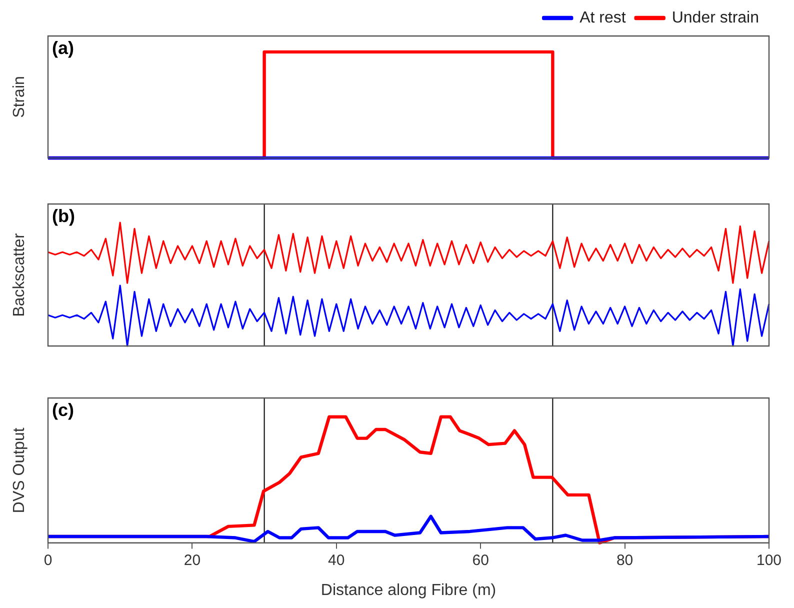 Image resolution: width=794 pixels, height=608 pixels. I want to click on x-axis-title: Distance along Fibre (m), so click(408, 590).